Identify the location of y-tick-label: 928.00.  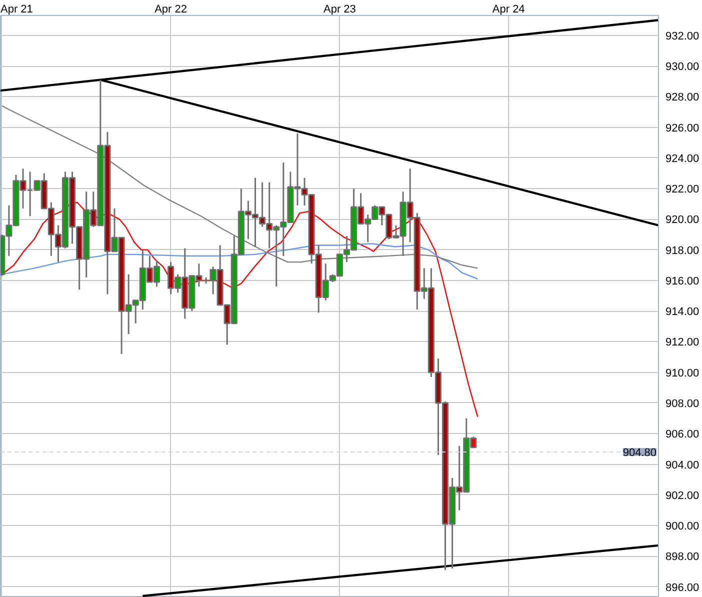
(683, 98).